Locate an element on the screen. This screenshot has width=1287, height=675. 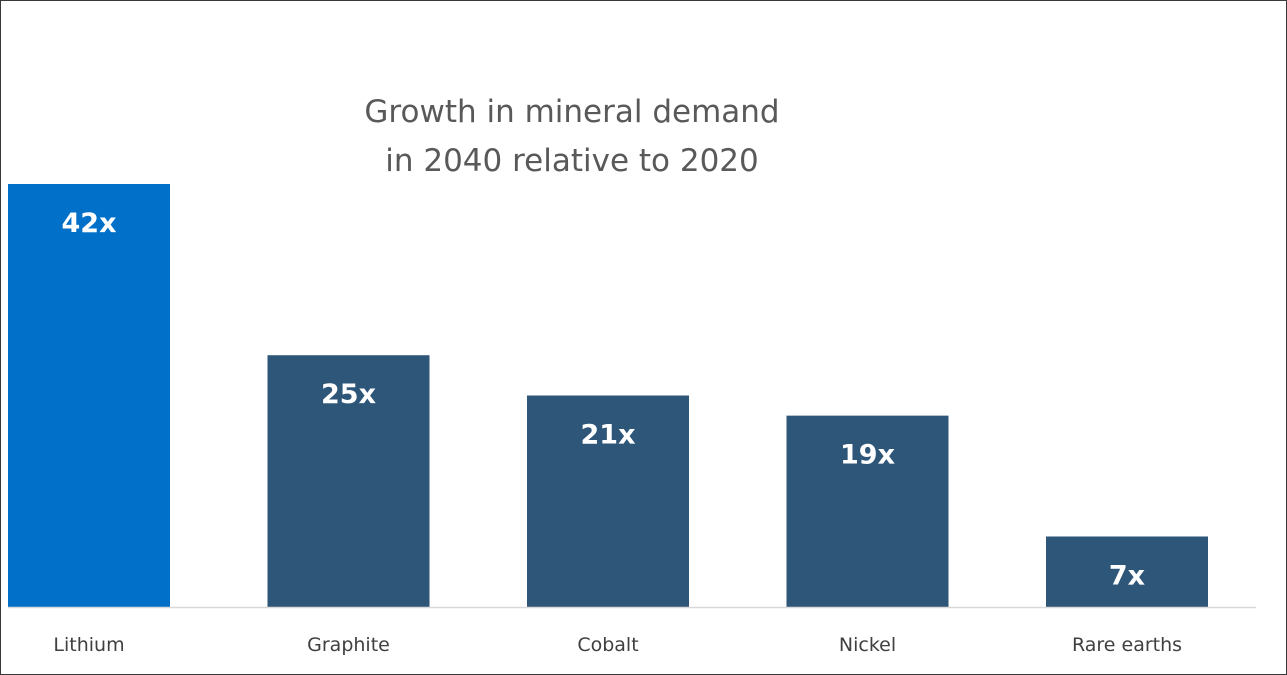
data-label-cobalt: 21x is located at coordinates (608, 435).